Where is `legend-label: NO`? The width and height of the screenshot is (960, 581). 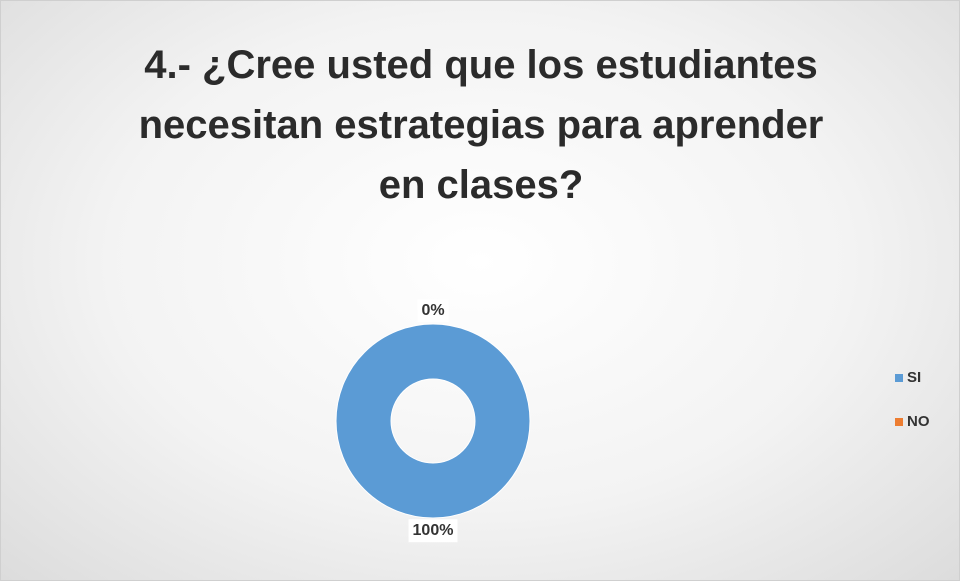 legend-label: NO is located at coordinates (918, 421).